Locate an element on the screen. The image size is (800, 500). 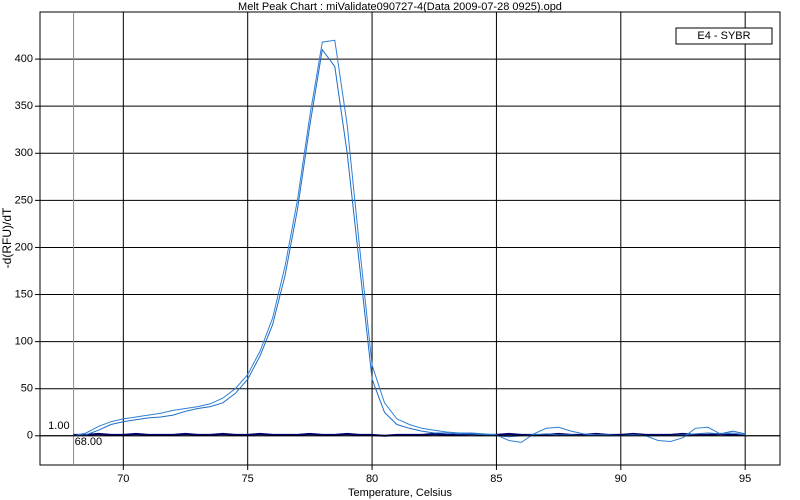
x-tick-label: 80 is located at coordinates (372, 479).